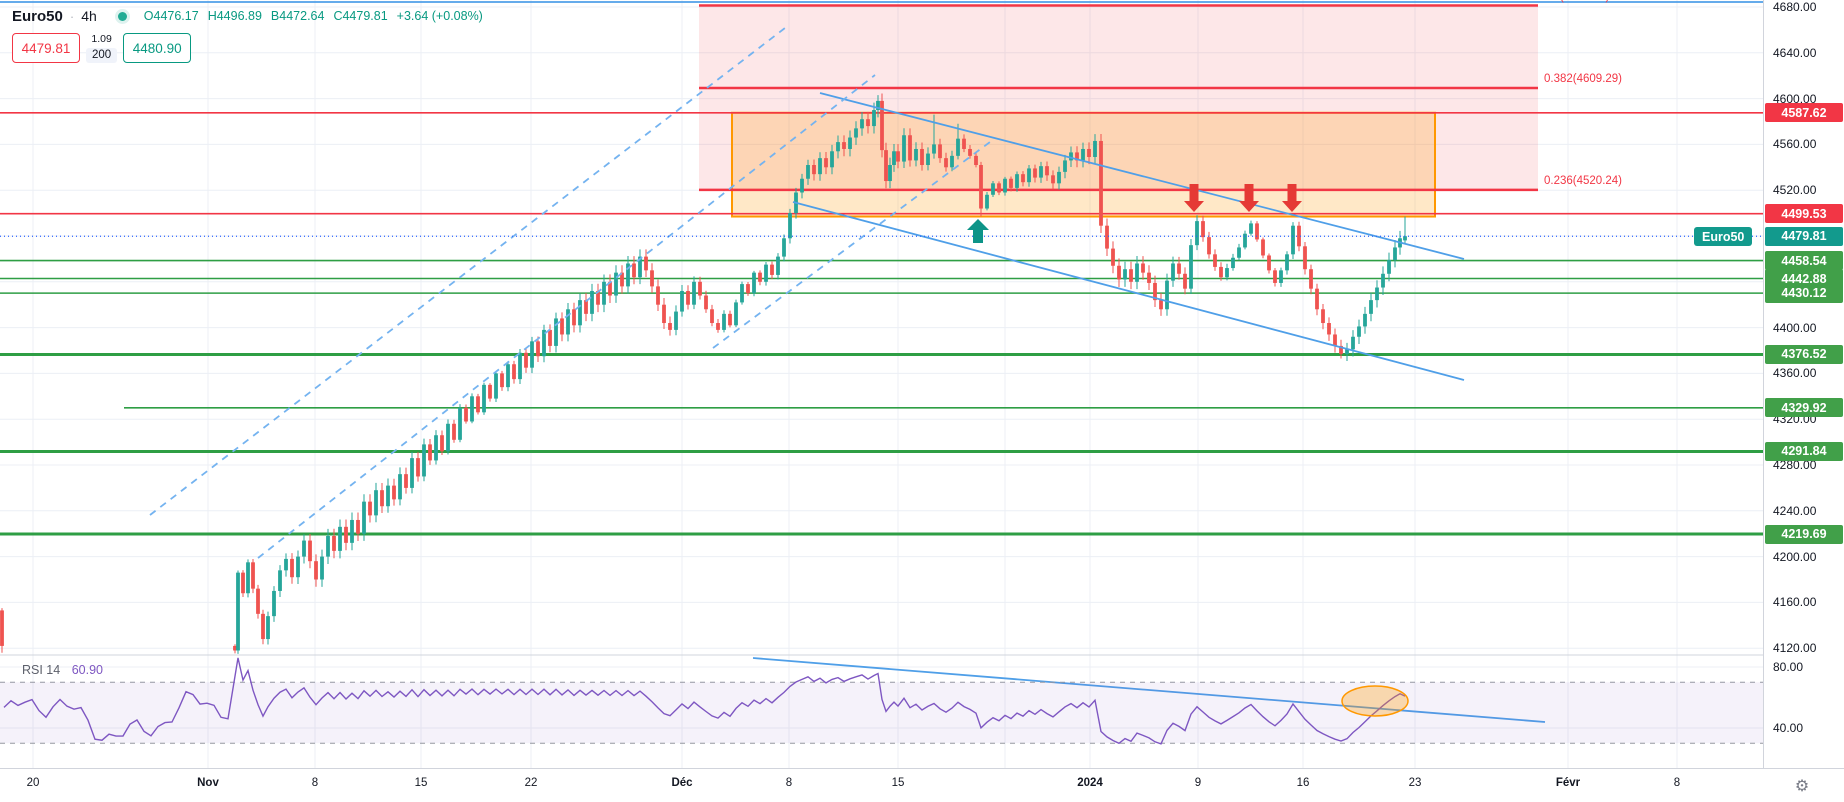 The image size is (1844, 802). Describe the element at coordinates (1804, 293) in the screenshot. I see `price-level-badge: 4430.12` at that location.